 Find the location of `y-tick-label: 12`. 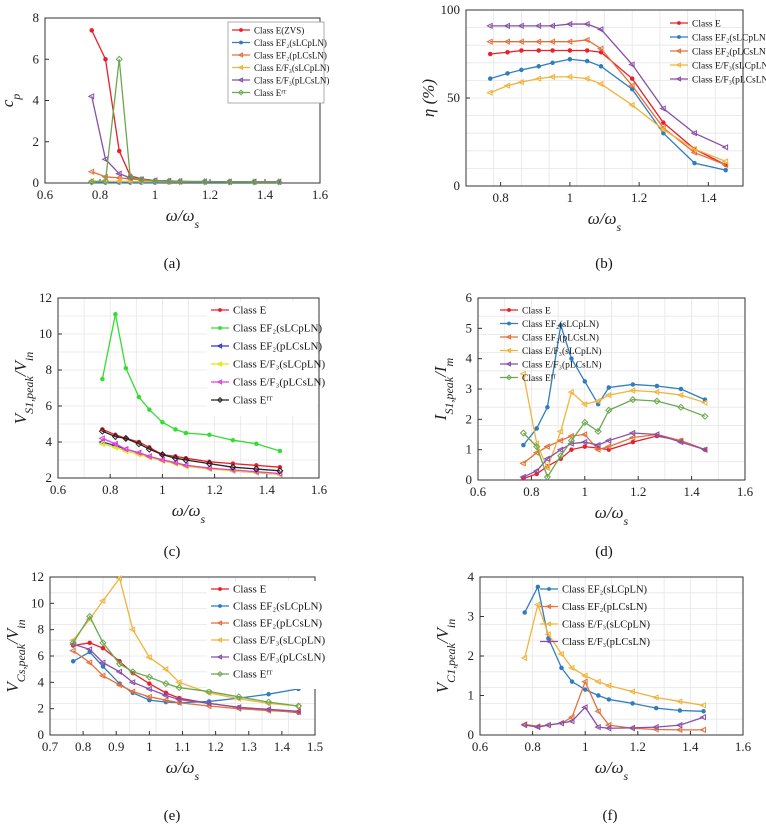

y-tick-label: 12 is located at coordinates (45, 297).